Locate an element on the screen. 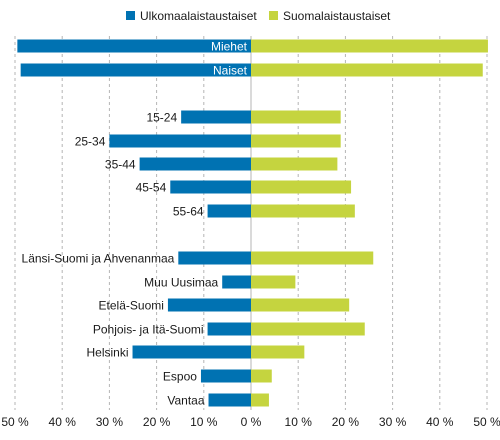 The width and height of the screenshot is (500, 440). x-tick-label-5: 0 % is located at coordinates (251, 422).